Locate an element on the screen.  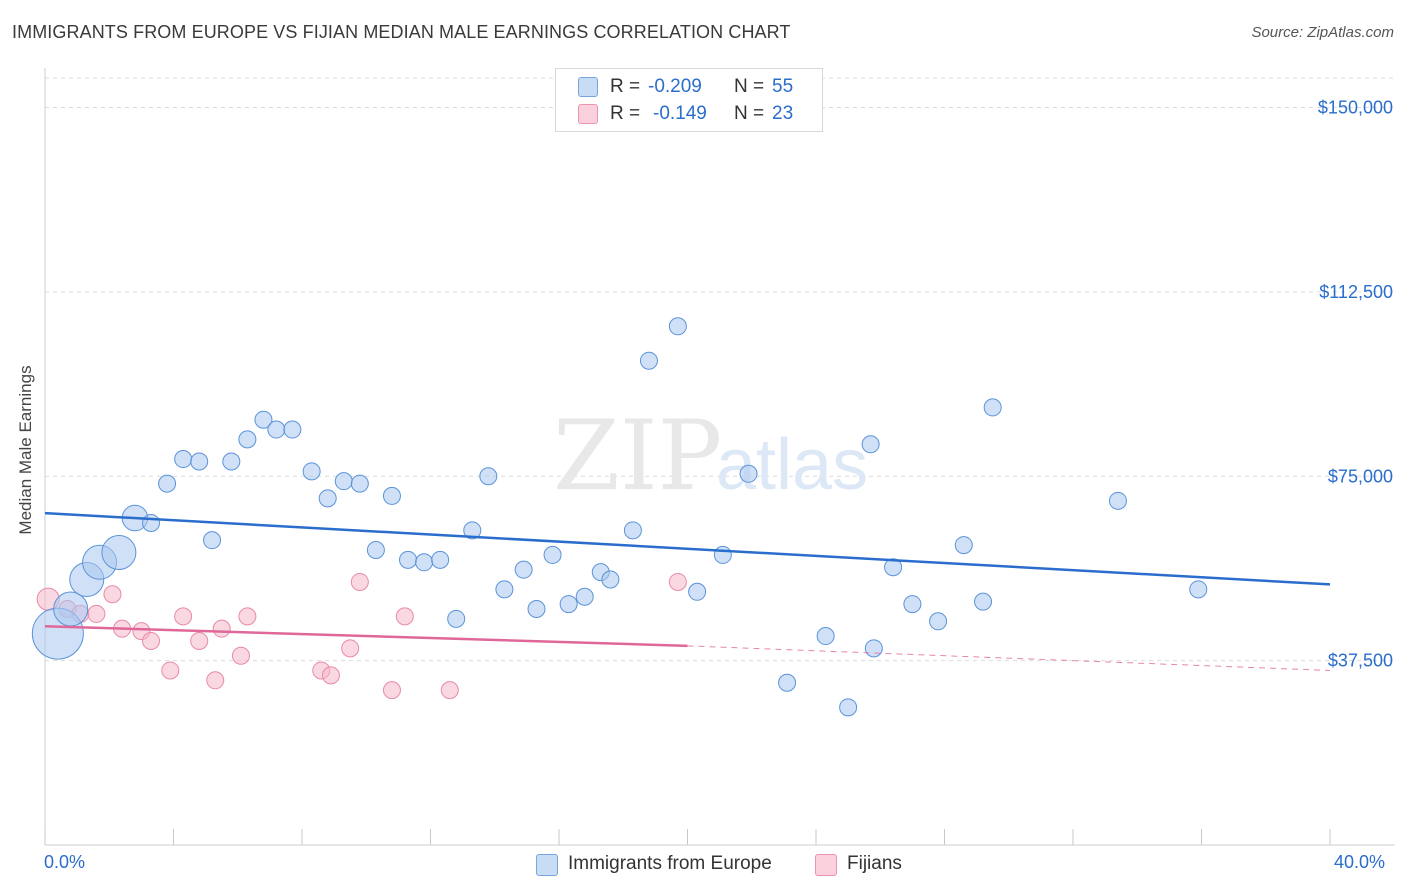
bottom-legend-label-fijians: Fijians is located at coordinates (874, 863).